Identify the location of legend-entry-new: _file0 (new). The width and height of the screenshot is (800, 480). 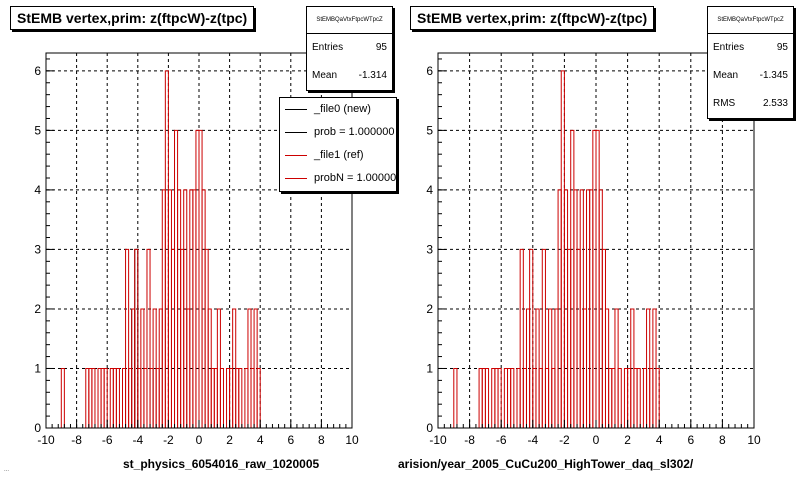
(338, 109).